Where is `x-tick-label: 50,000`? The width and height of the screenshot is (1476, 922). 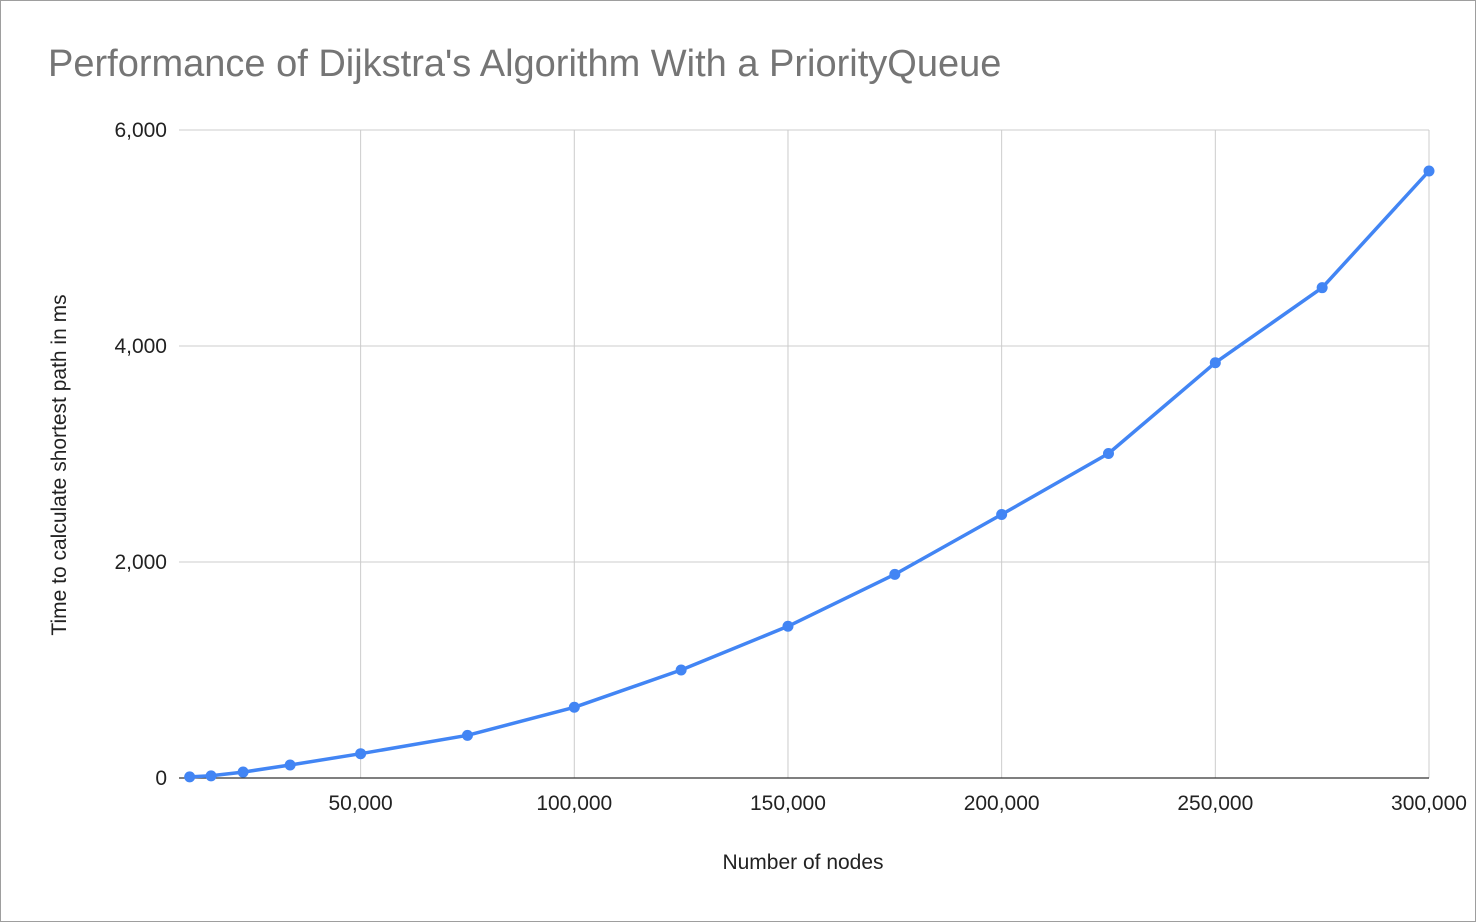
x-tick-label: 50,000 is located at coordinates (361, 803).